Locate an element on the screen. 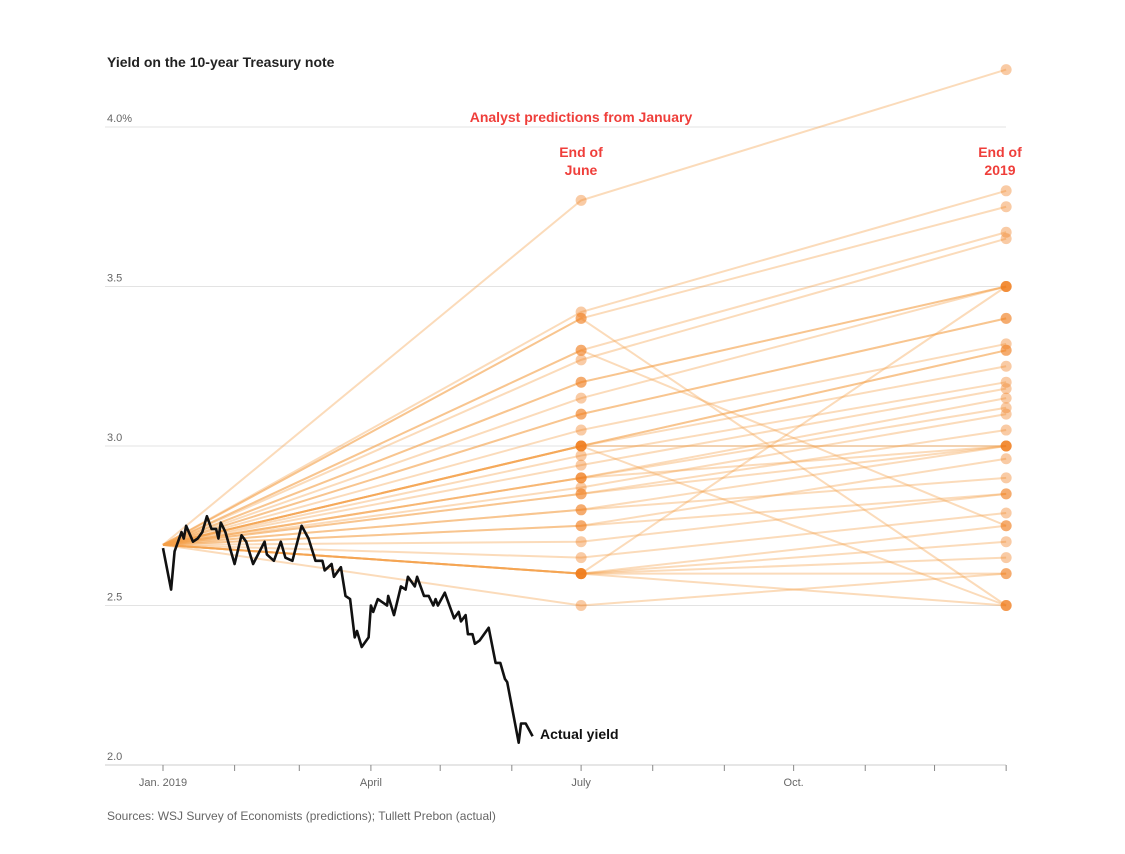 The height and width of the screenshot is (854, 1125). june-label-line1: End of is located at coordinates (581, 152).